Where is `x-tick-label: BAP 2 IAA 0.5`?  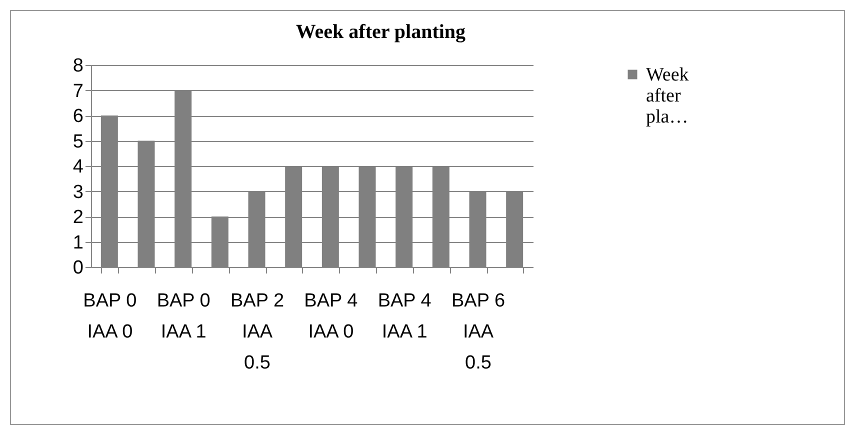 x-tick-label: BAP 2 IAA 0.5 is located at coordinates (257, 332).